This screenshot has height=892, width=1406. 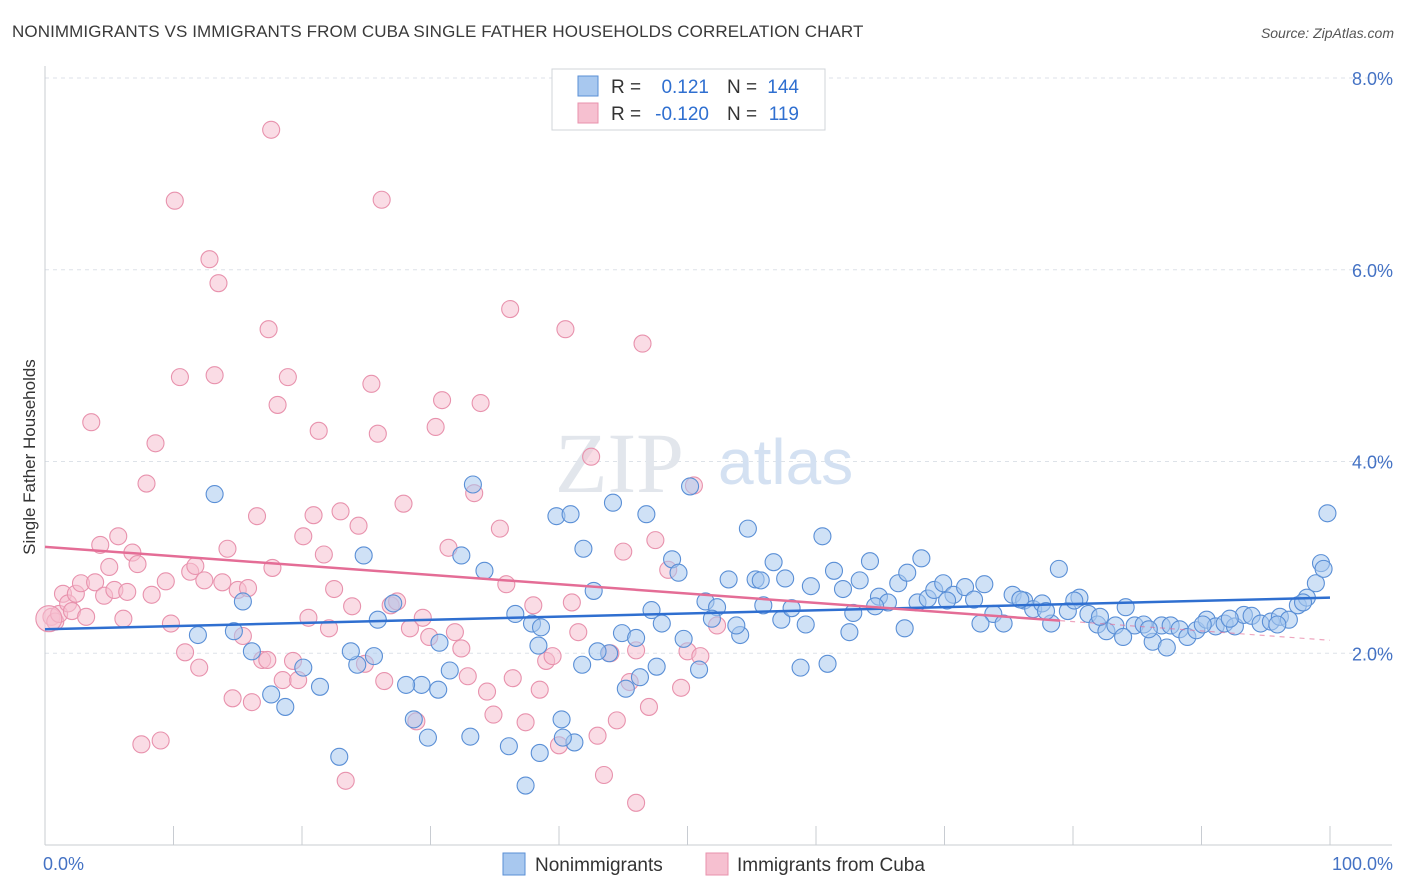 I want to click on legend-r-value-blue: 0.121, so click(x=685, y=87).